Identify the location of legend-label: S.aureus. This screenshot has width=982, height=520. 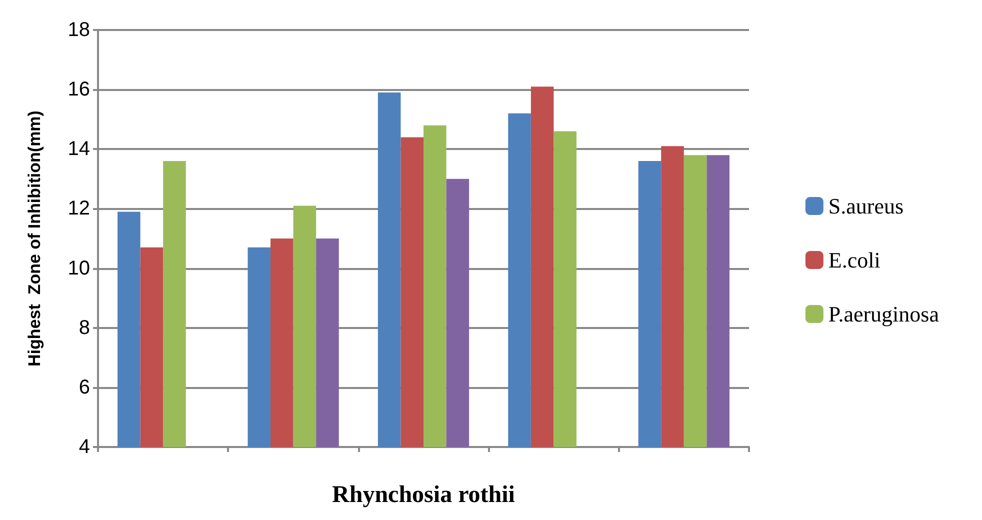
(866, 206).